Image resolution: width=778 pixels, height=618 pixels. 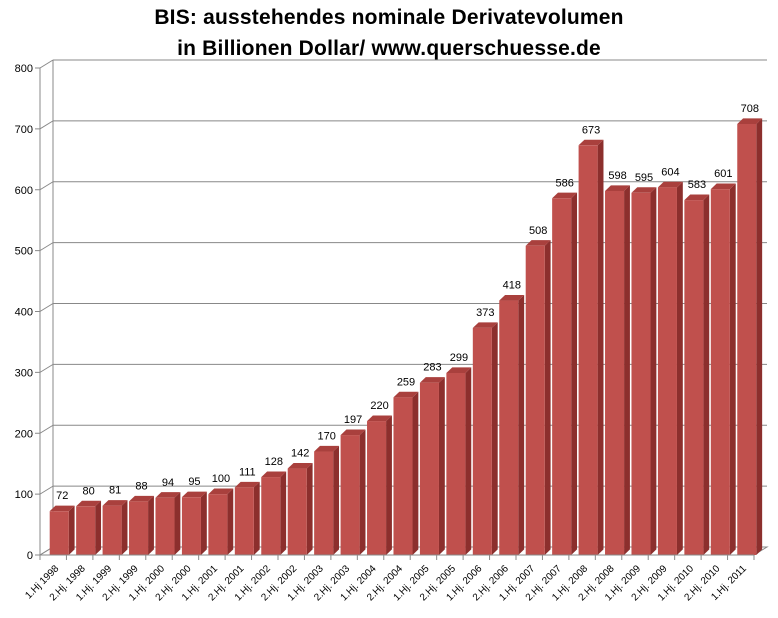 I want to click on data-label: 111, so click(x=247, y=472).